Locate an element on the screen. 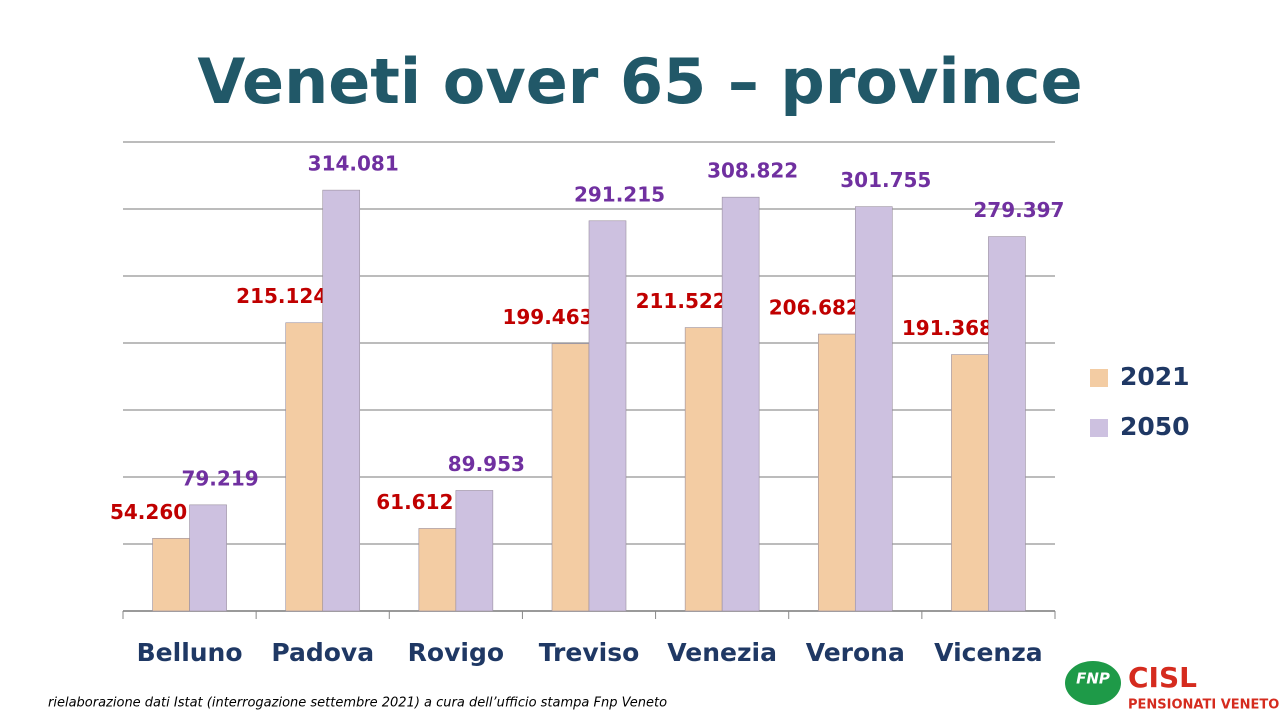 The height and width of the screenshot is (720, 1280). value-label: 191.368 is located at coordinates (947, 328).